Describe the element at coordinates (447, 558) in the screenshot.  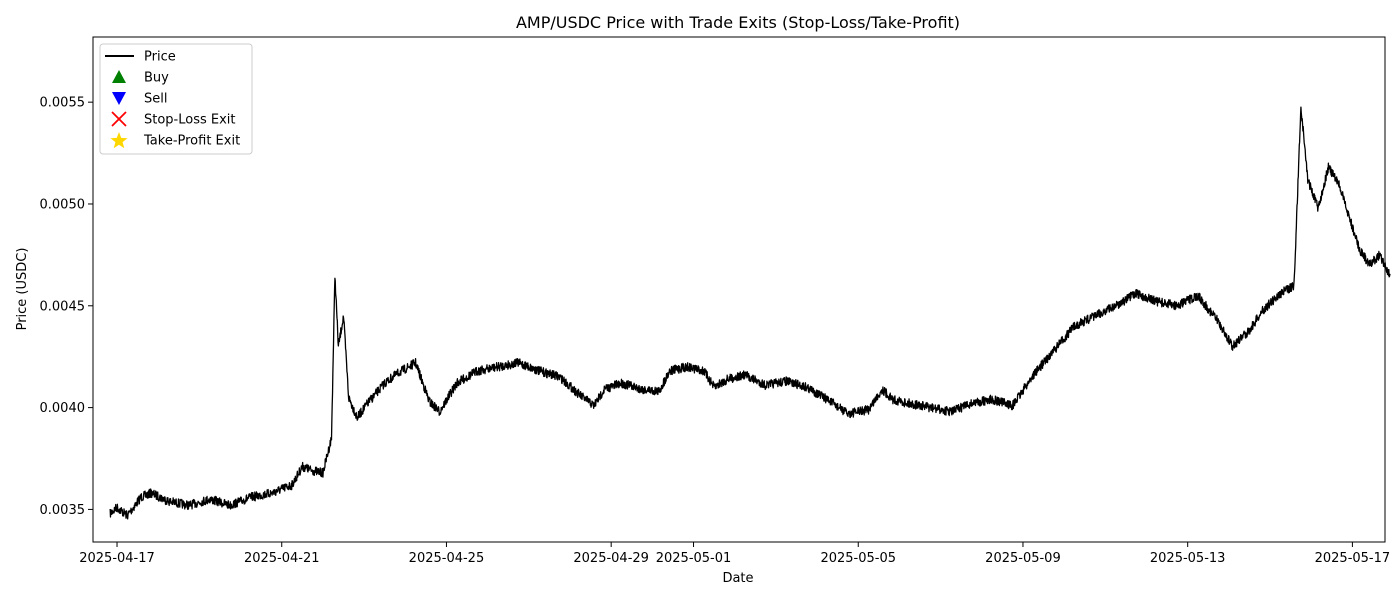
I see `x-tick-label: 2025-04-25` at that location.